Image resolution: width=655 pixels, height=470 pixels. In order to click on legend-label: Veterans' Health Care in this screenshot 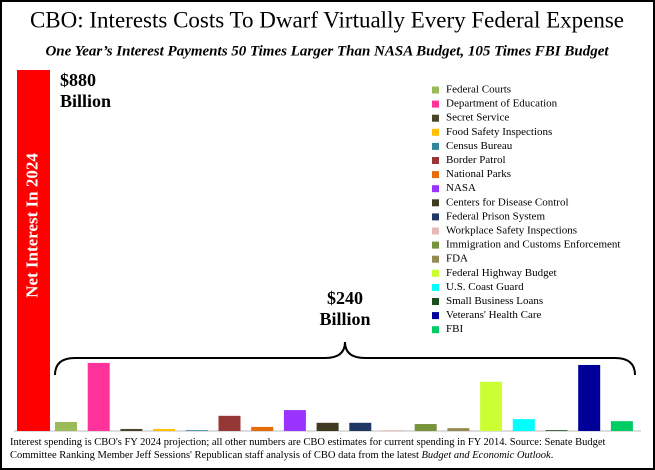, I will do `click(494, 315)`.